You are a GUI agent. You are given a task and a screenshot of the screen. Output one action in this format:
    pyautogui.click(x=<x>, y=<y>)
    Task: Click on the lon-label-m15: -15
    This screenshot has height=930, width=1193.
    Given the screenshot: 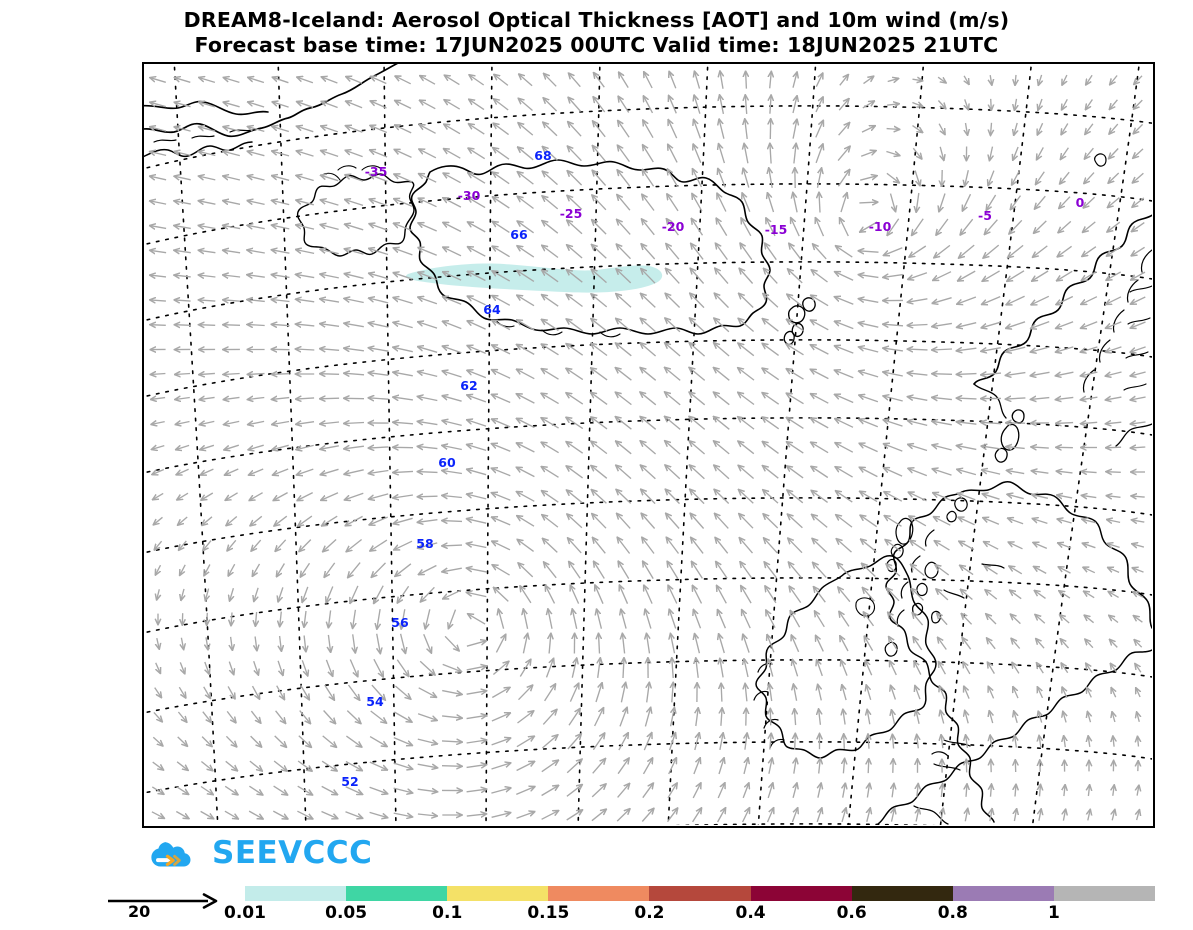 What is the action you would take?
    pyautogui.click(x=776, y=229)
    